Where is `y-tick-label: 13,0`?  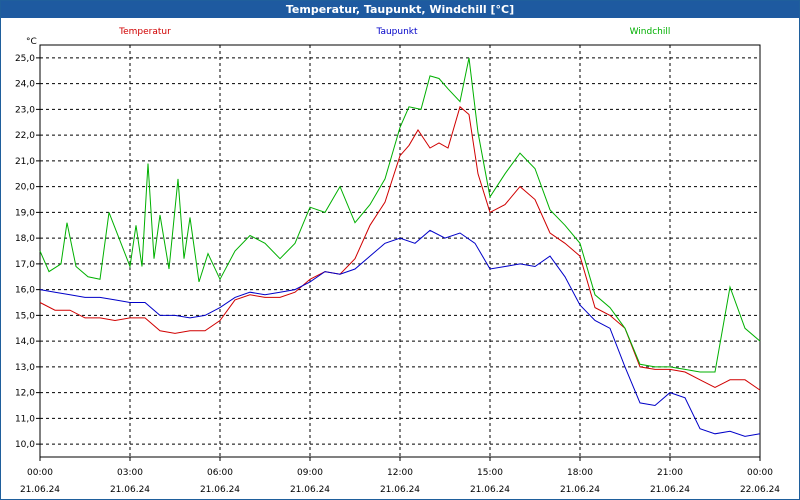 y-tick-label: 13,0 is located at coordinates (25, 368).